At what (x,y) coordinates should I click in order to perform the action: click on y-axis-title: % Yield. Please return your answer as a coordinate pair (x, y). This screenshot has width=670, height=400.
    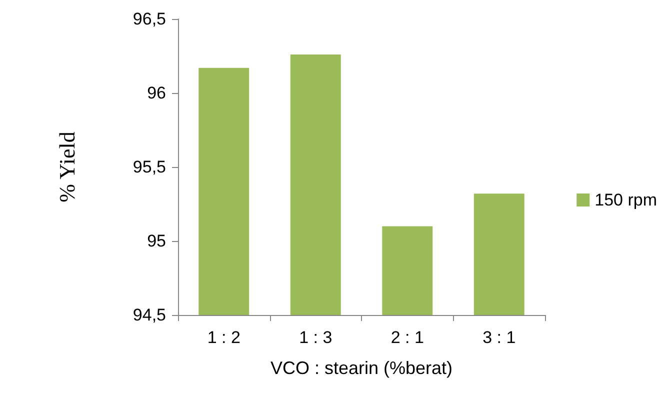
    Looking at the image, I should click on (67, 167).